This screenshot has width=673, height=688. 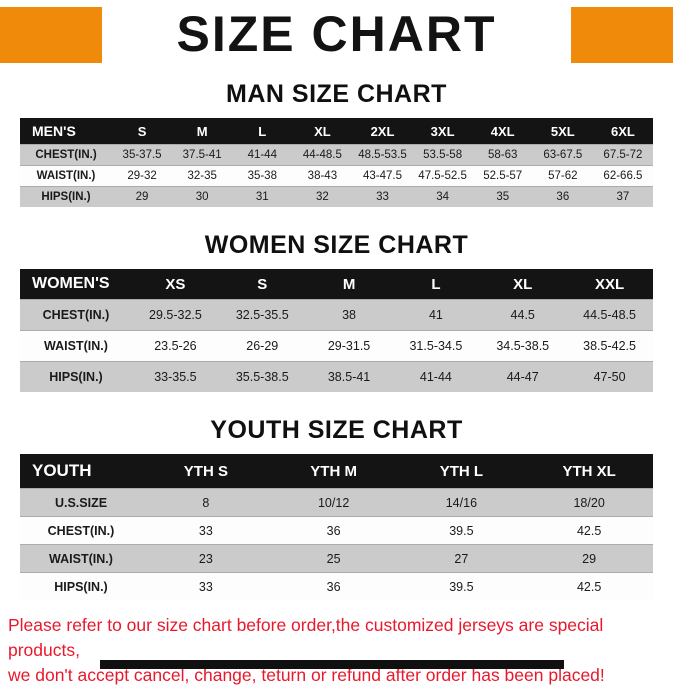 What do you see at coordinates (262, 315) in the screenshot?
I see `size-value-cell: 32.5-35.5` at bounding box center [262, 315].